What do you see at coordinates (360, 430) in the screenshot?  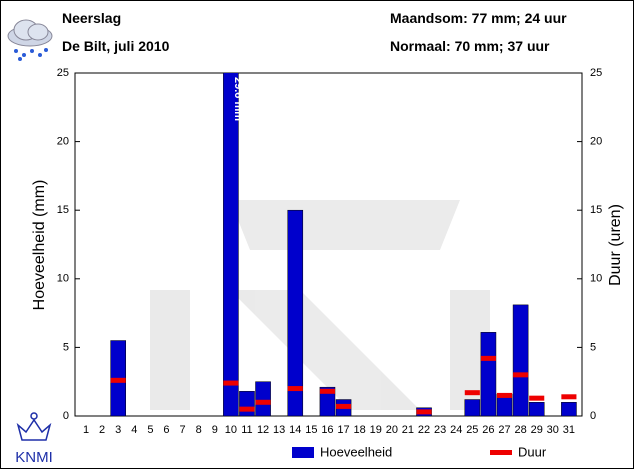 I see `x-tick-label: 18` at bounding box center [360, 430].